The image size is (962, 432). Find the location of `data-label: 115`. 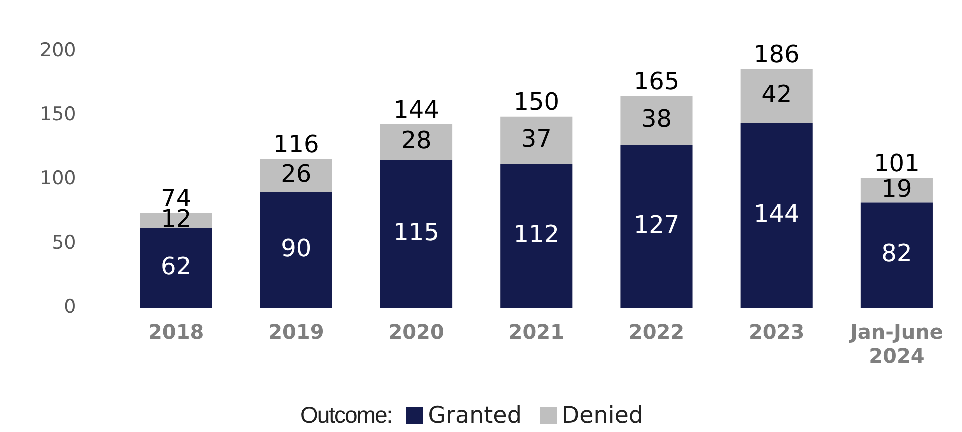

data-label: 115 is located at coordinates (417, 232).